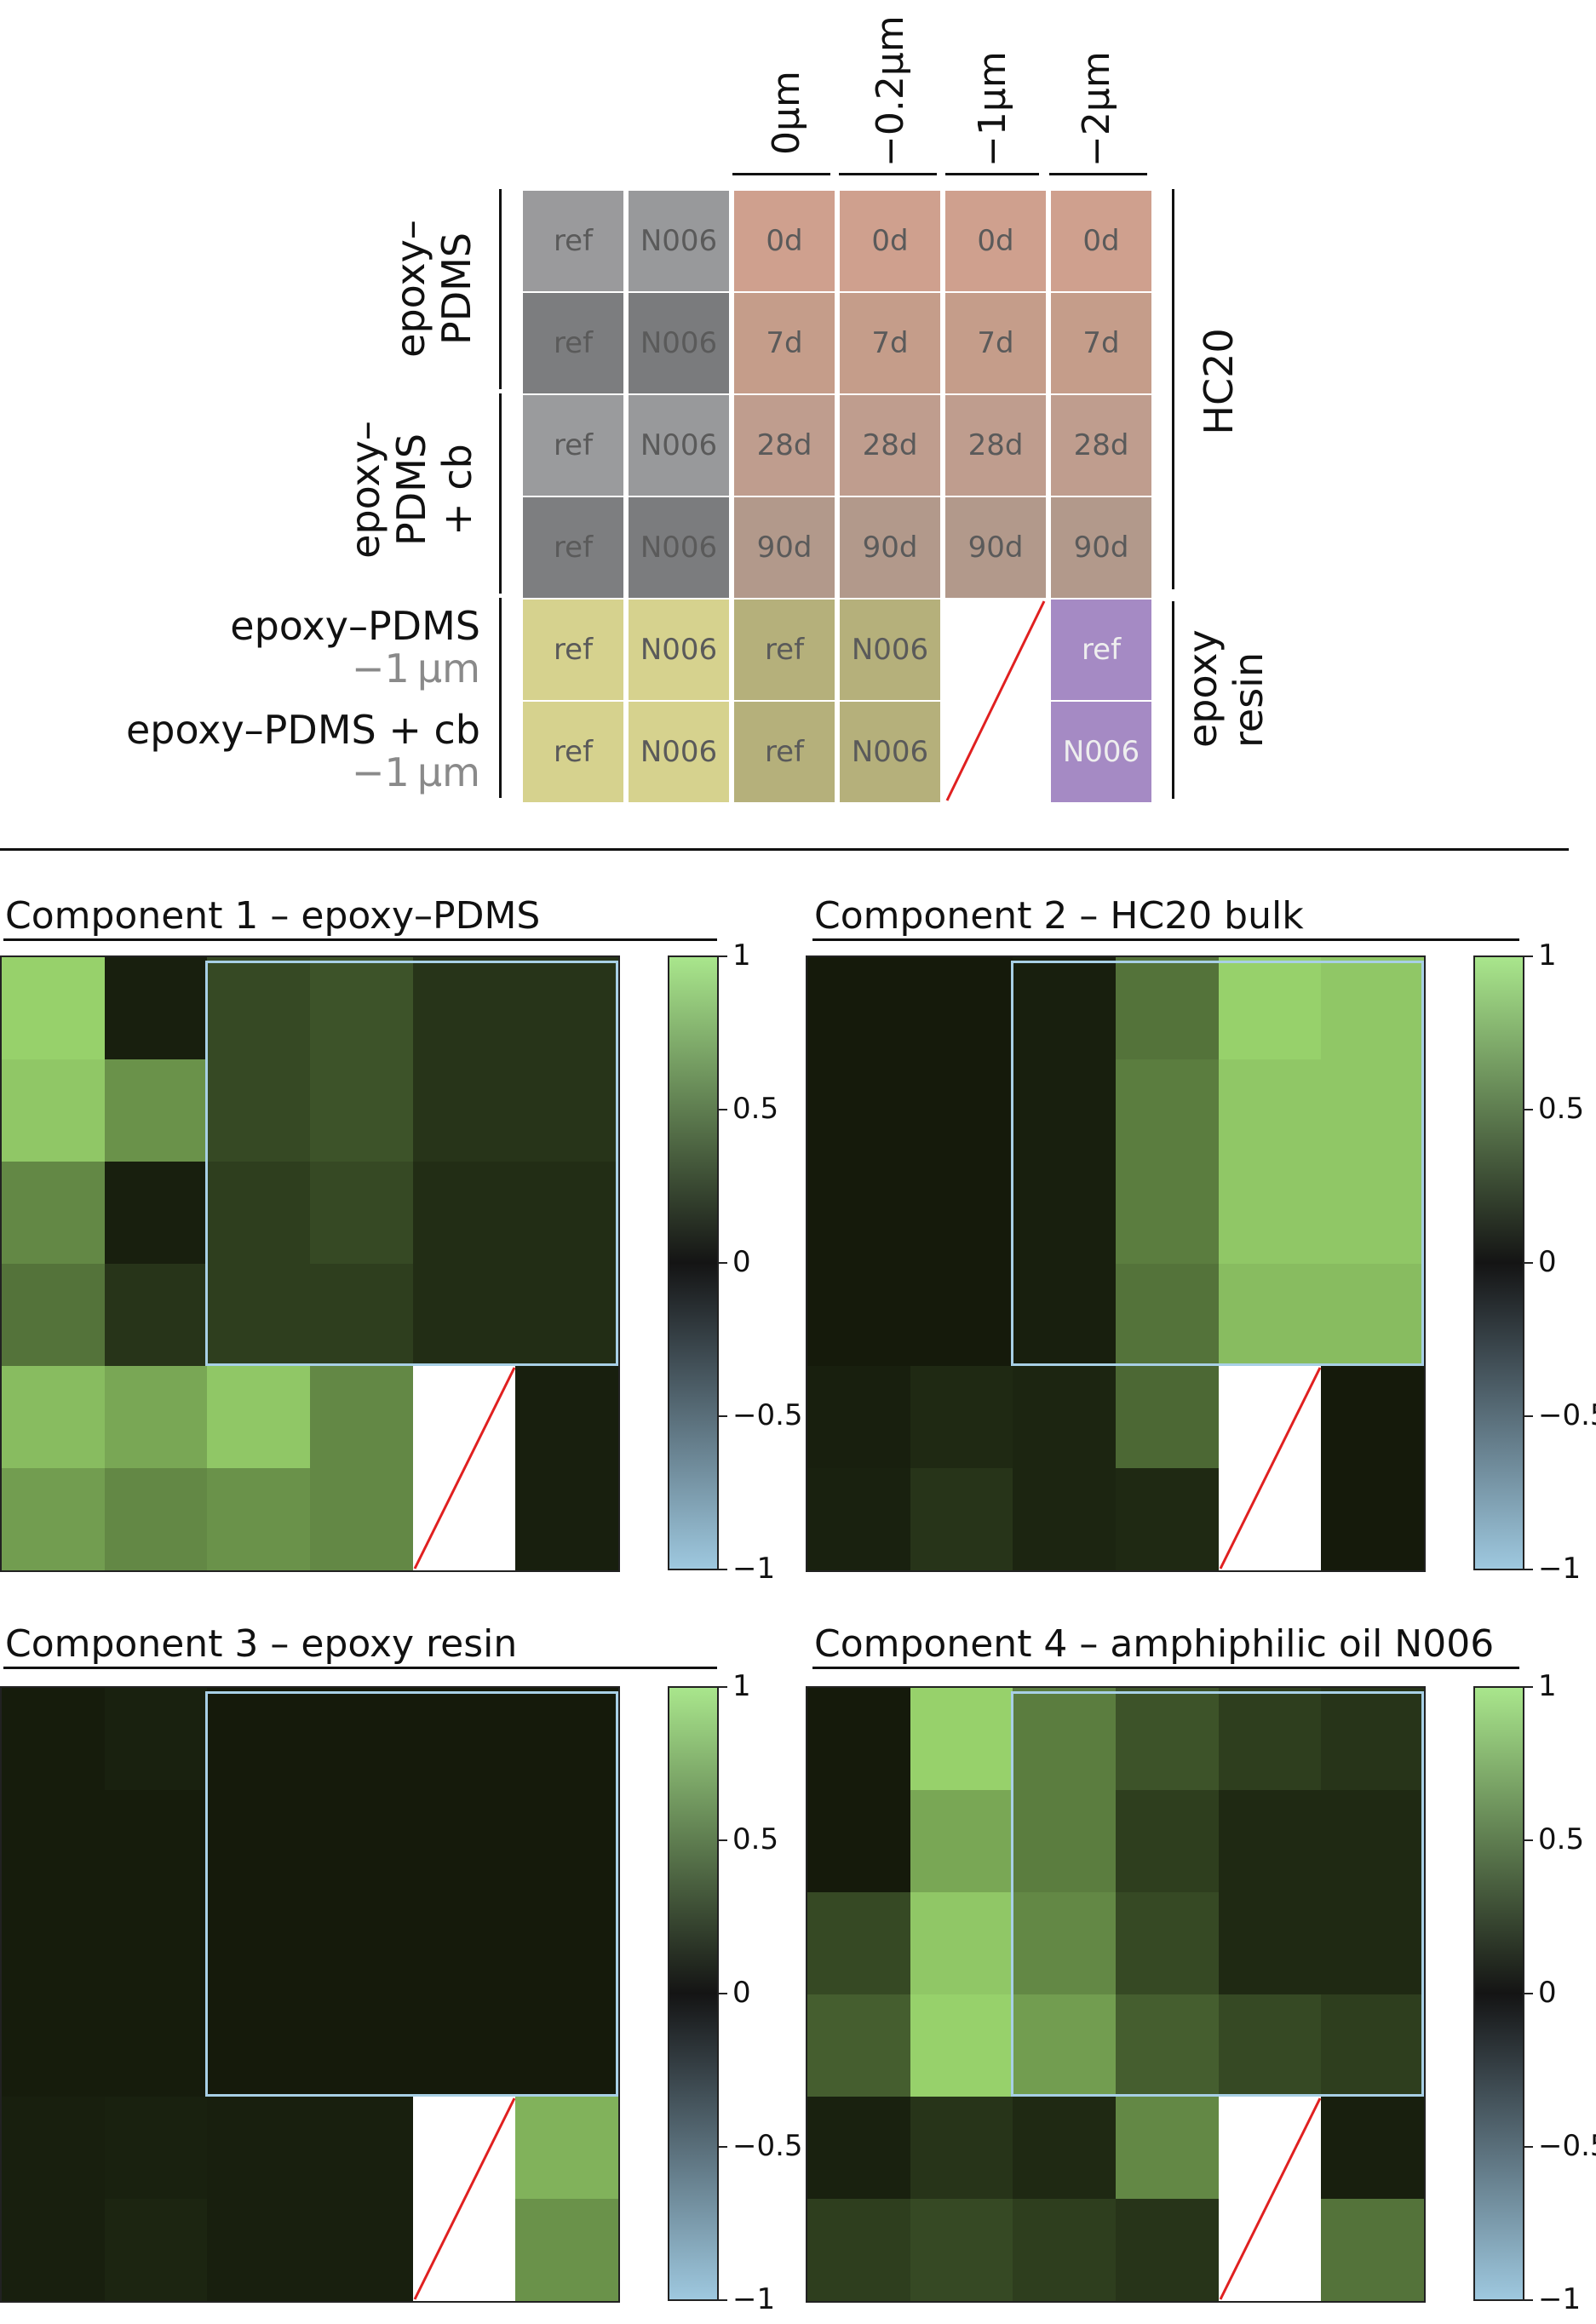 The image size is (1596, 2324). Describe the element at coordinates (1165, 939) in the screenshot. I see `component-title-underline` at that location.